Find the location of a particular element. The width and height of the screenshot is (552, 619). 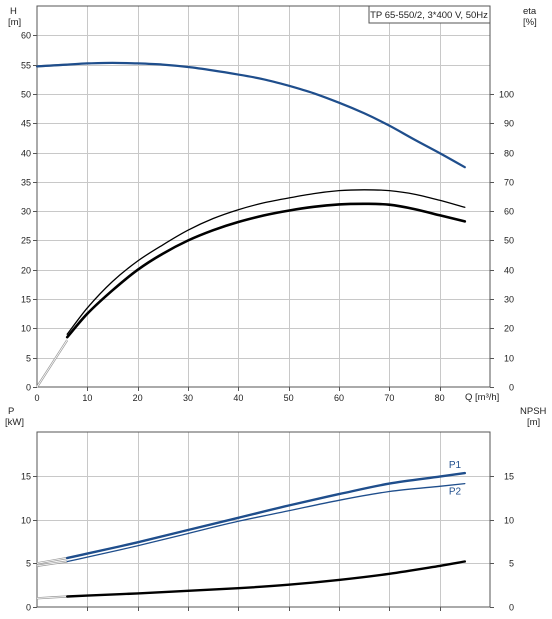

top-x-tick-label: 50 is located at coordinates (289, 398).